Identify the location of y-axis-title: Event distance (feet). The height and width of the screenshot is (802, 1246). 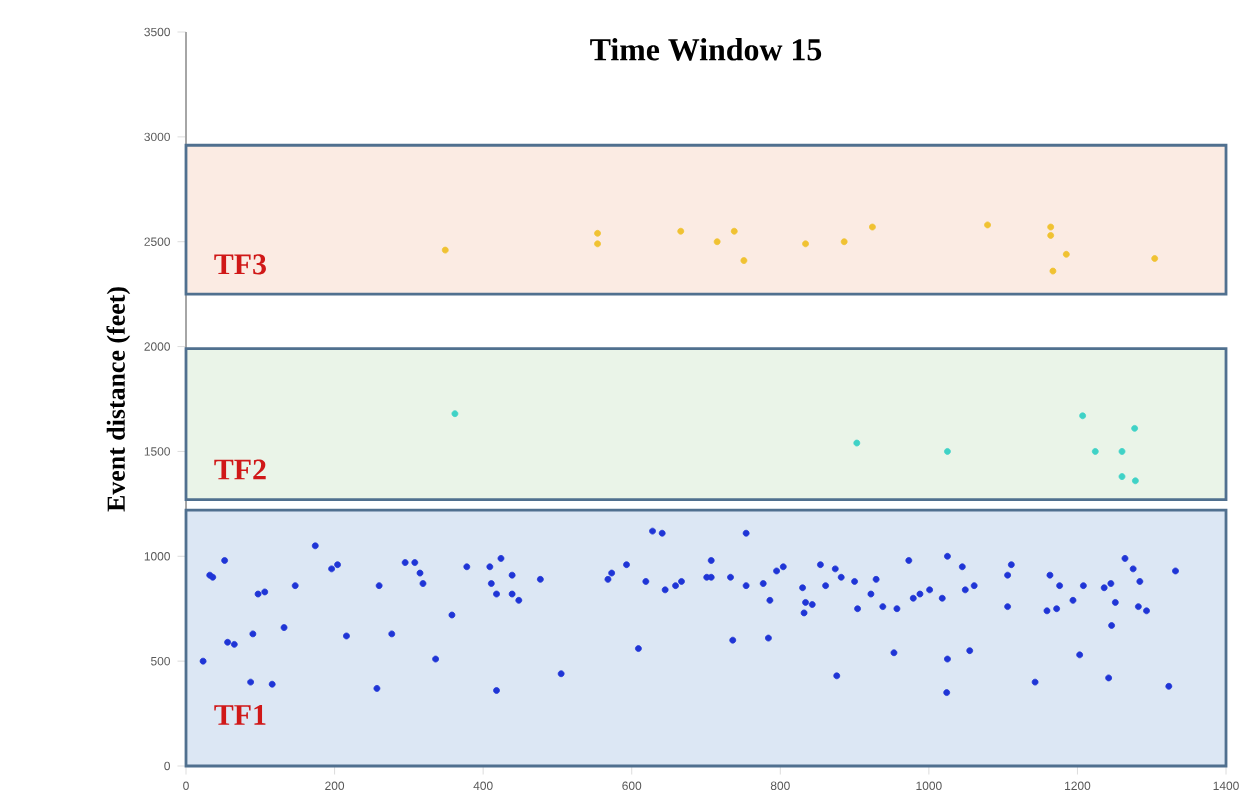
(118, 399).